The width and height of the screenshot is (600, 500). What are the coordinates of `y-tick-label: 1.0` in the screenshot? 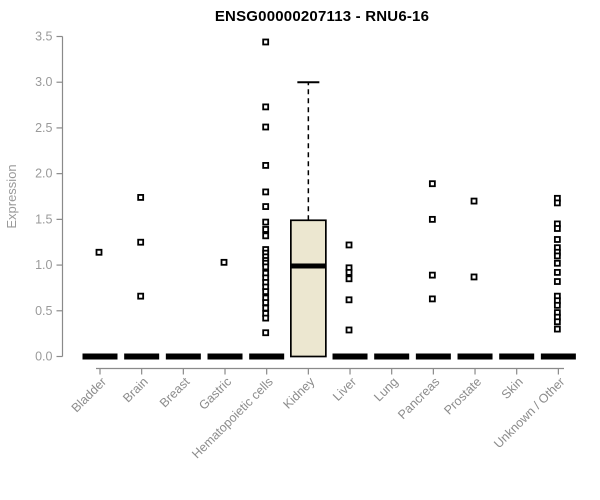 It's located at (43, 265).